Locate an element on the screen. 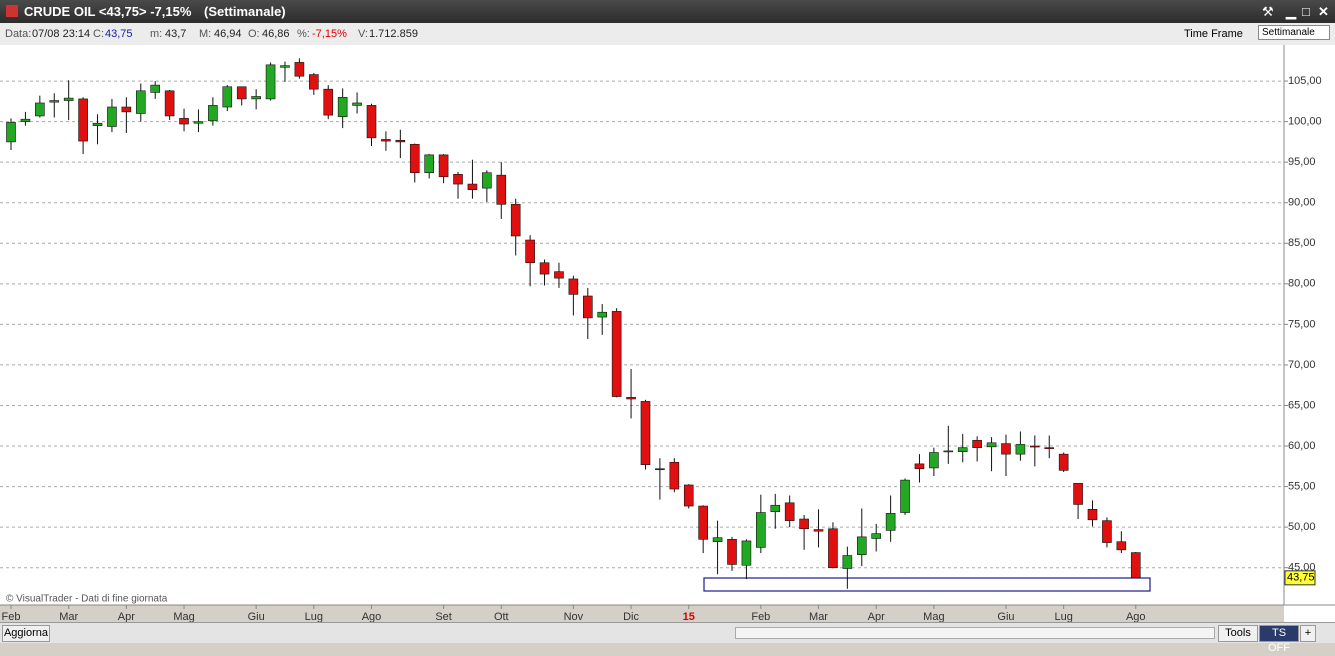  info-value: 07/08 23:14 is located at coordinates (61, 34).